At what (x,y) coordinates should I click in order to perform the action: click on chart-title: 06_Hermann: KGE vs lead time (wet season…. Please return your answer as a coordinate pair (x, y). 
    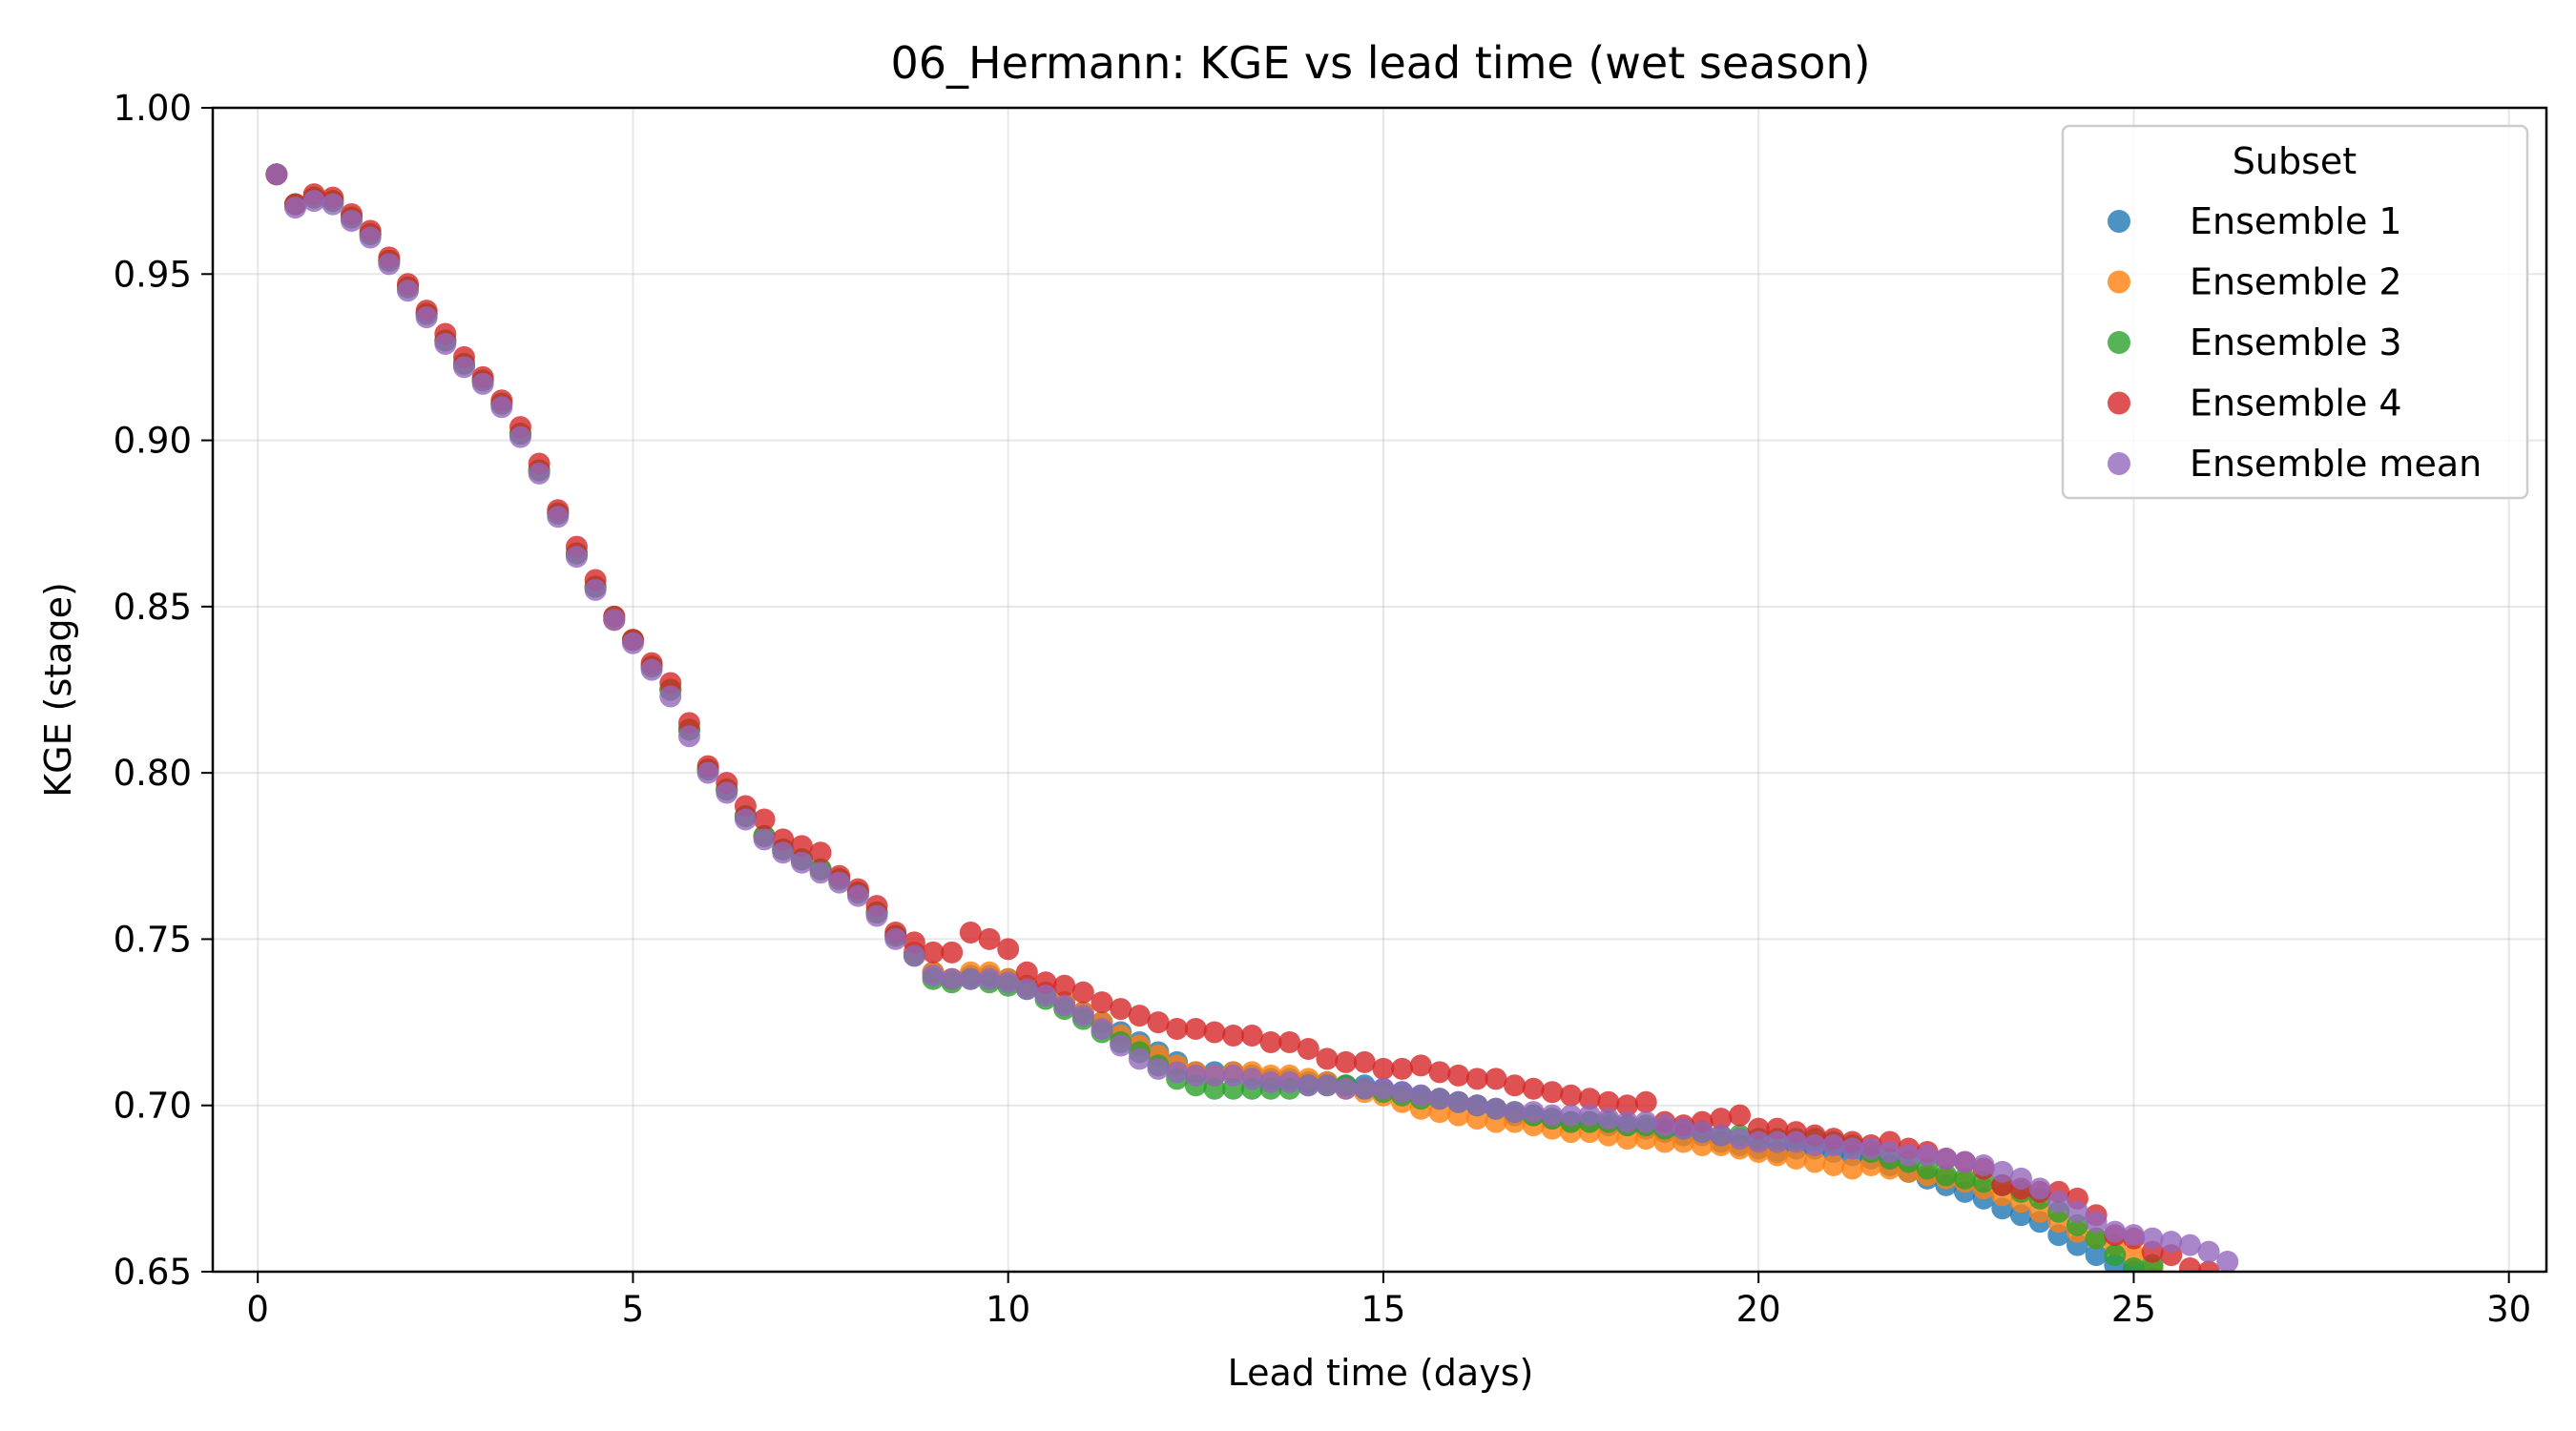
    Looking at the image, I should click on (1380, 63).